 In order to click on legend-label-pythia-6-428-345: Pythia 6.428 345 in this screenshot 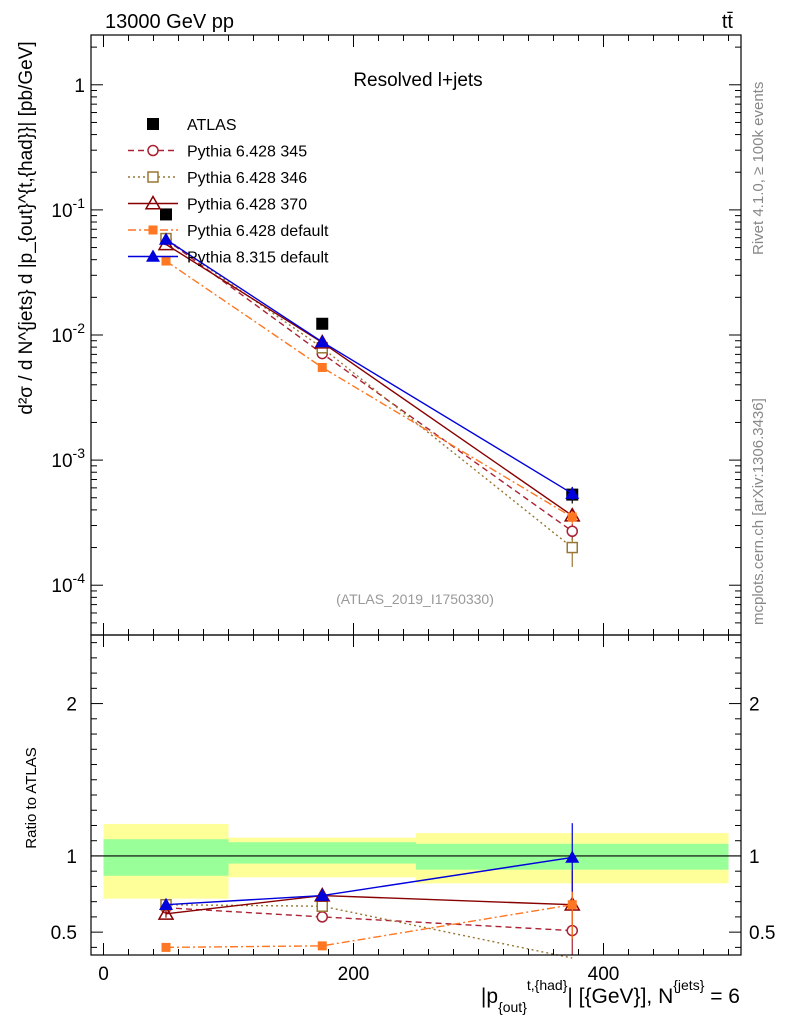, I will do `click(247, 152)`.